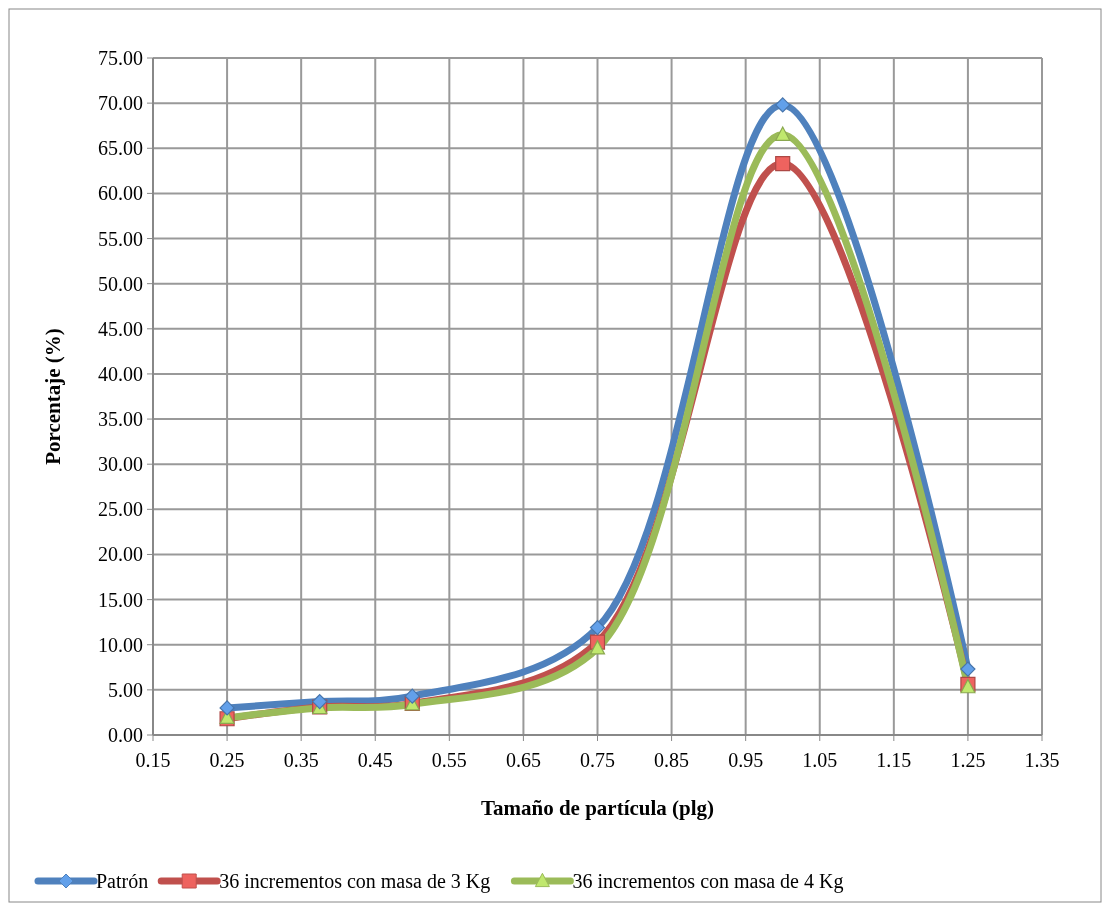 The width and height of the screenshot is (1102, 911). I want to click on y-tick-label: 30.00, so click(120, 464).